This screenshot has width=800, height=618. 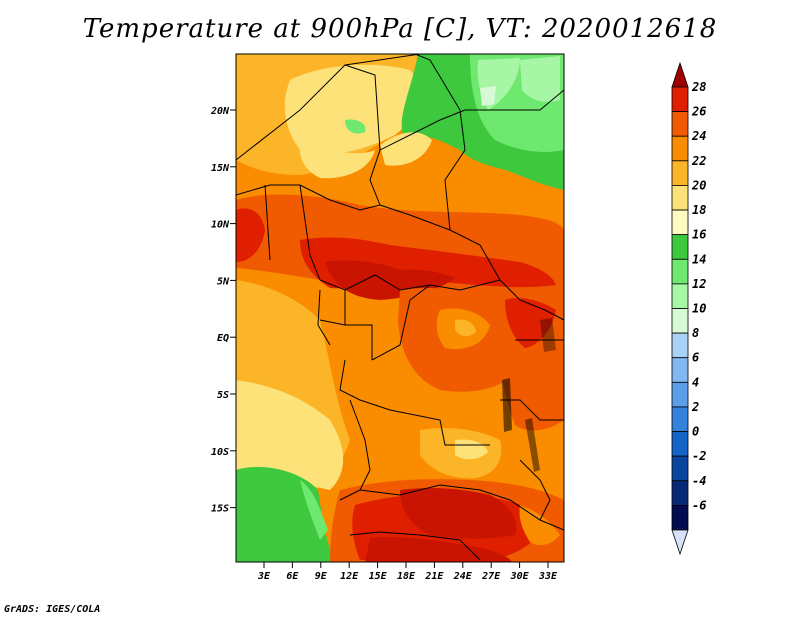 I want to click on lat-label: EQ, so click(x=223, y=338).